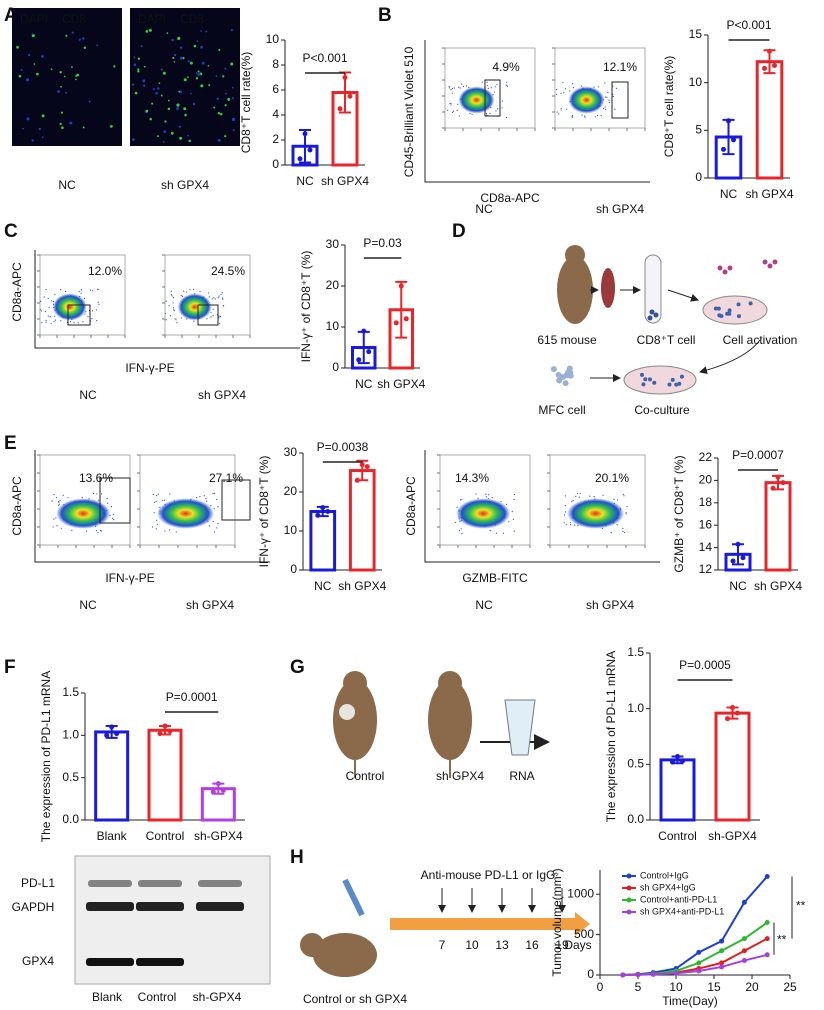 The height and width of the screenshot is (1010, 824). Describe the element at coordinates (273, 39) in the screenshot. I see `y-tick-label: 10` at that location.